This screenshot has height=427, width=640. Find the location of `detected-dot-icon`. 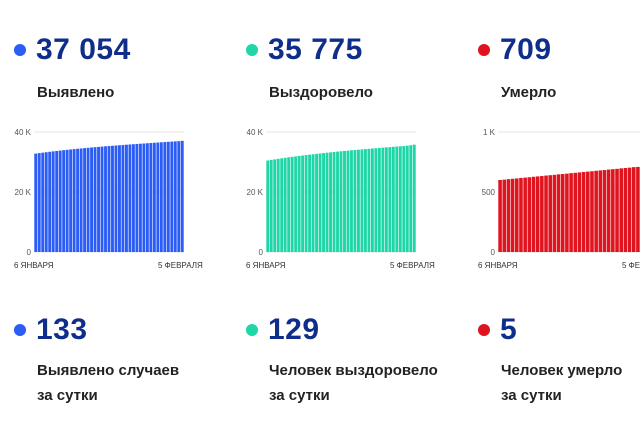

detected-dot-icon is located at coordinates (20, 50).